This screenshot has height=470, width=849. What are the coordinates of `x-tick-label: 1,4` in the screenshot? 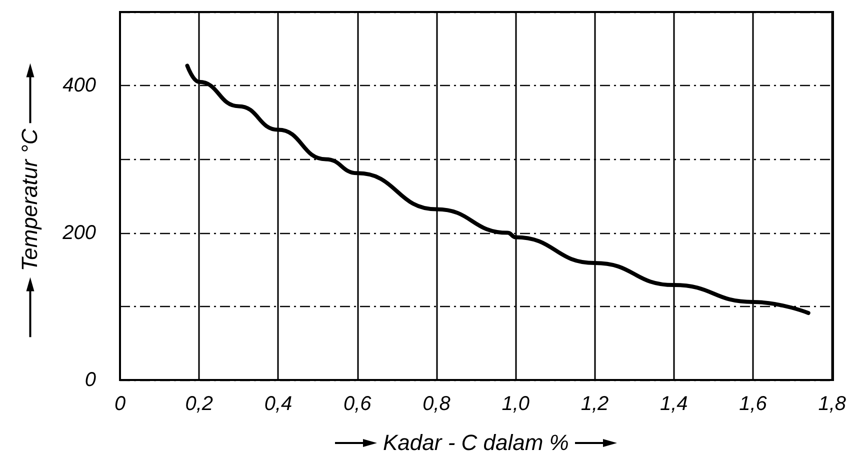 It's located at (674, 404).